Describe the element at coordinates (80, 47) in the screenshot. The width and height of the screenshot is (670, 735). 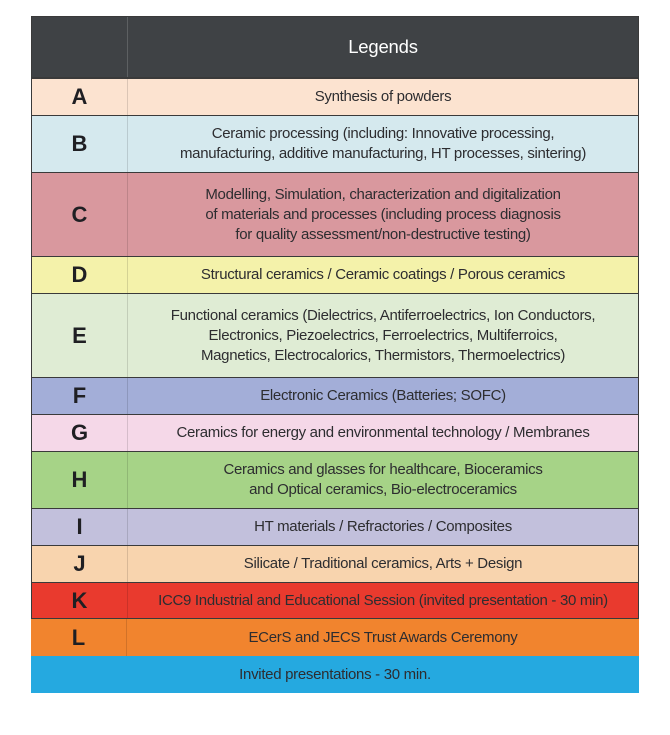
I see `legend-header-letter-spacer` at that location.